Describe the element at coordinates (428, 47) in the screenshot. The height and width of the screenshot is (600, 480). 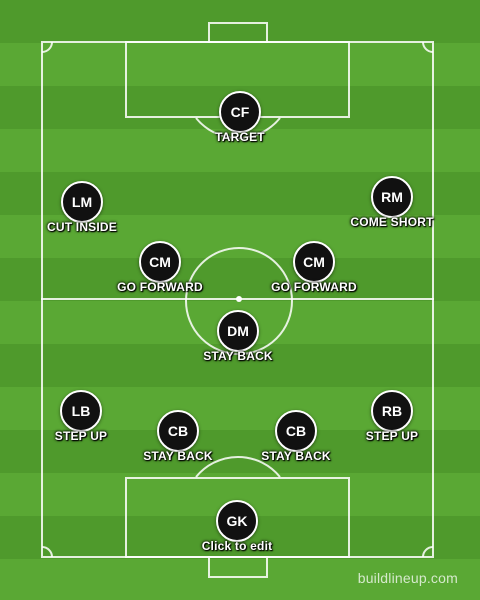
I see `corner-arc-top-right` at that location.